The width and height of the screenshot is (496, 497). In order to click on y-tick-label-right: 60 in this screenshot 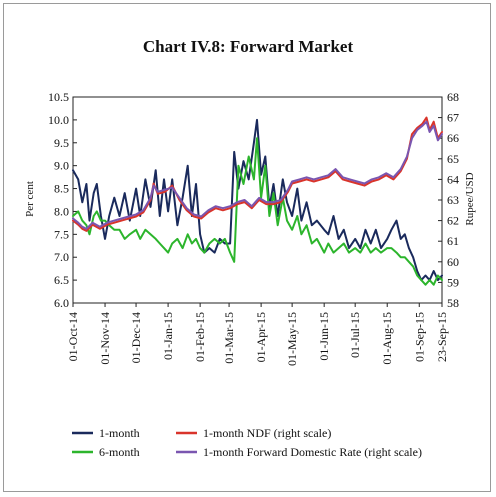, I will do `click(453, 262)`.